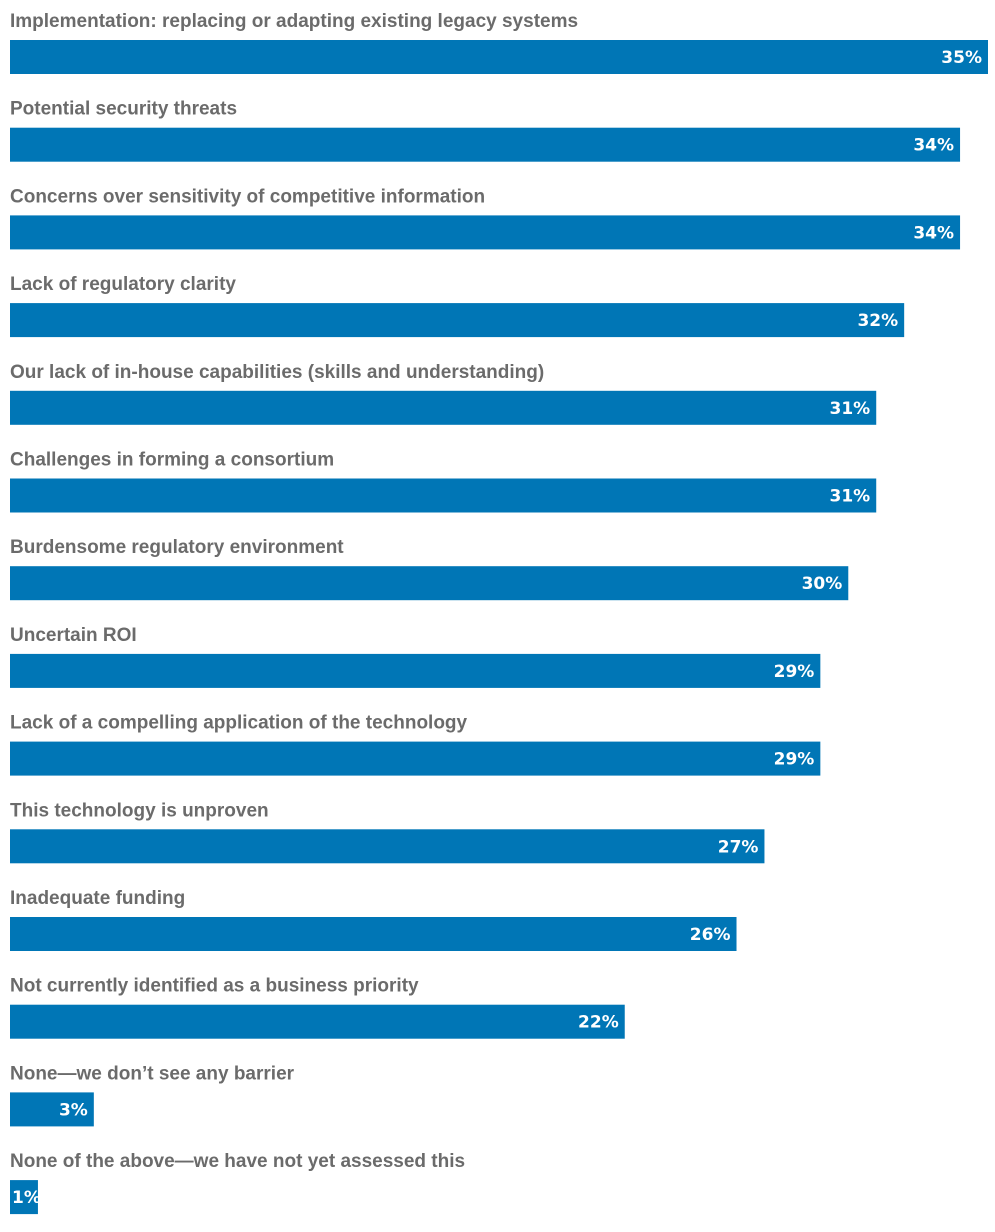 The image size is (995, 1232). What do you see at coordinates (73, 1110) in the screenshot?
I see `value-label: 3%` at bounding box center [73, 1110].